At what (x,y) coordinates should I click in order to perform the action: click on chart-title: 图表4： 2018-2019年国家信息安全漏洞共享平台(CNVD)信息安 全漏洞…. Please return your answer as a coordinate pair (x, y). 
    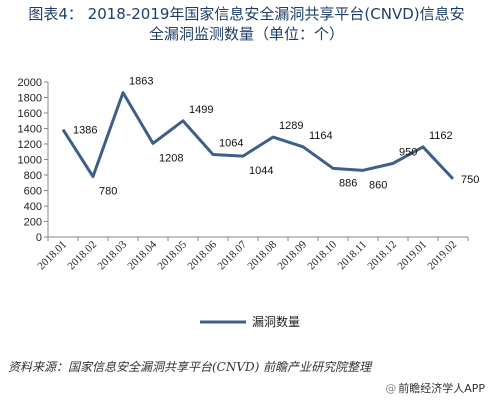
    Looking at the image, I should click on (246, 24).